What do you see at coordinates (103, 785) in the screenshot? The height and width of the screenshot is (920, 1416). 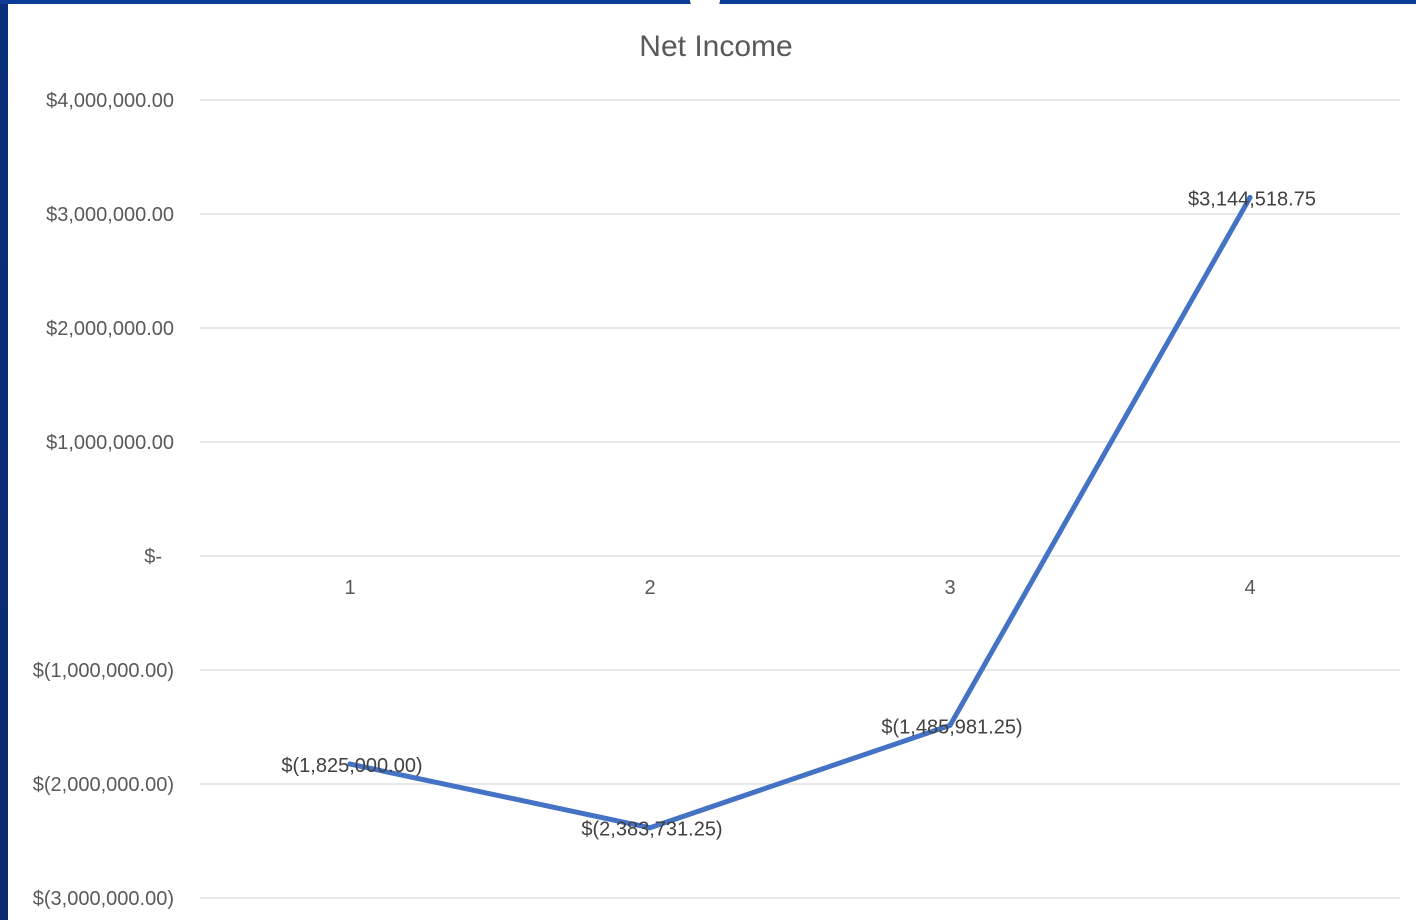 I see `y-tick-label: $(2,000,000.00)` at bounding box center [103, 785].